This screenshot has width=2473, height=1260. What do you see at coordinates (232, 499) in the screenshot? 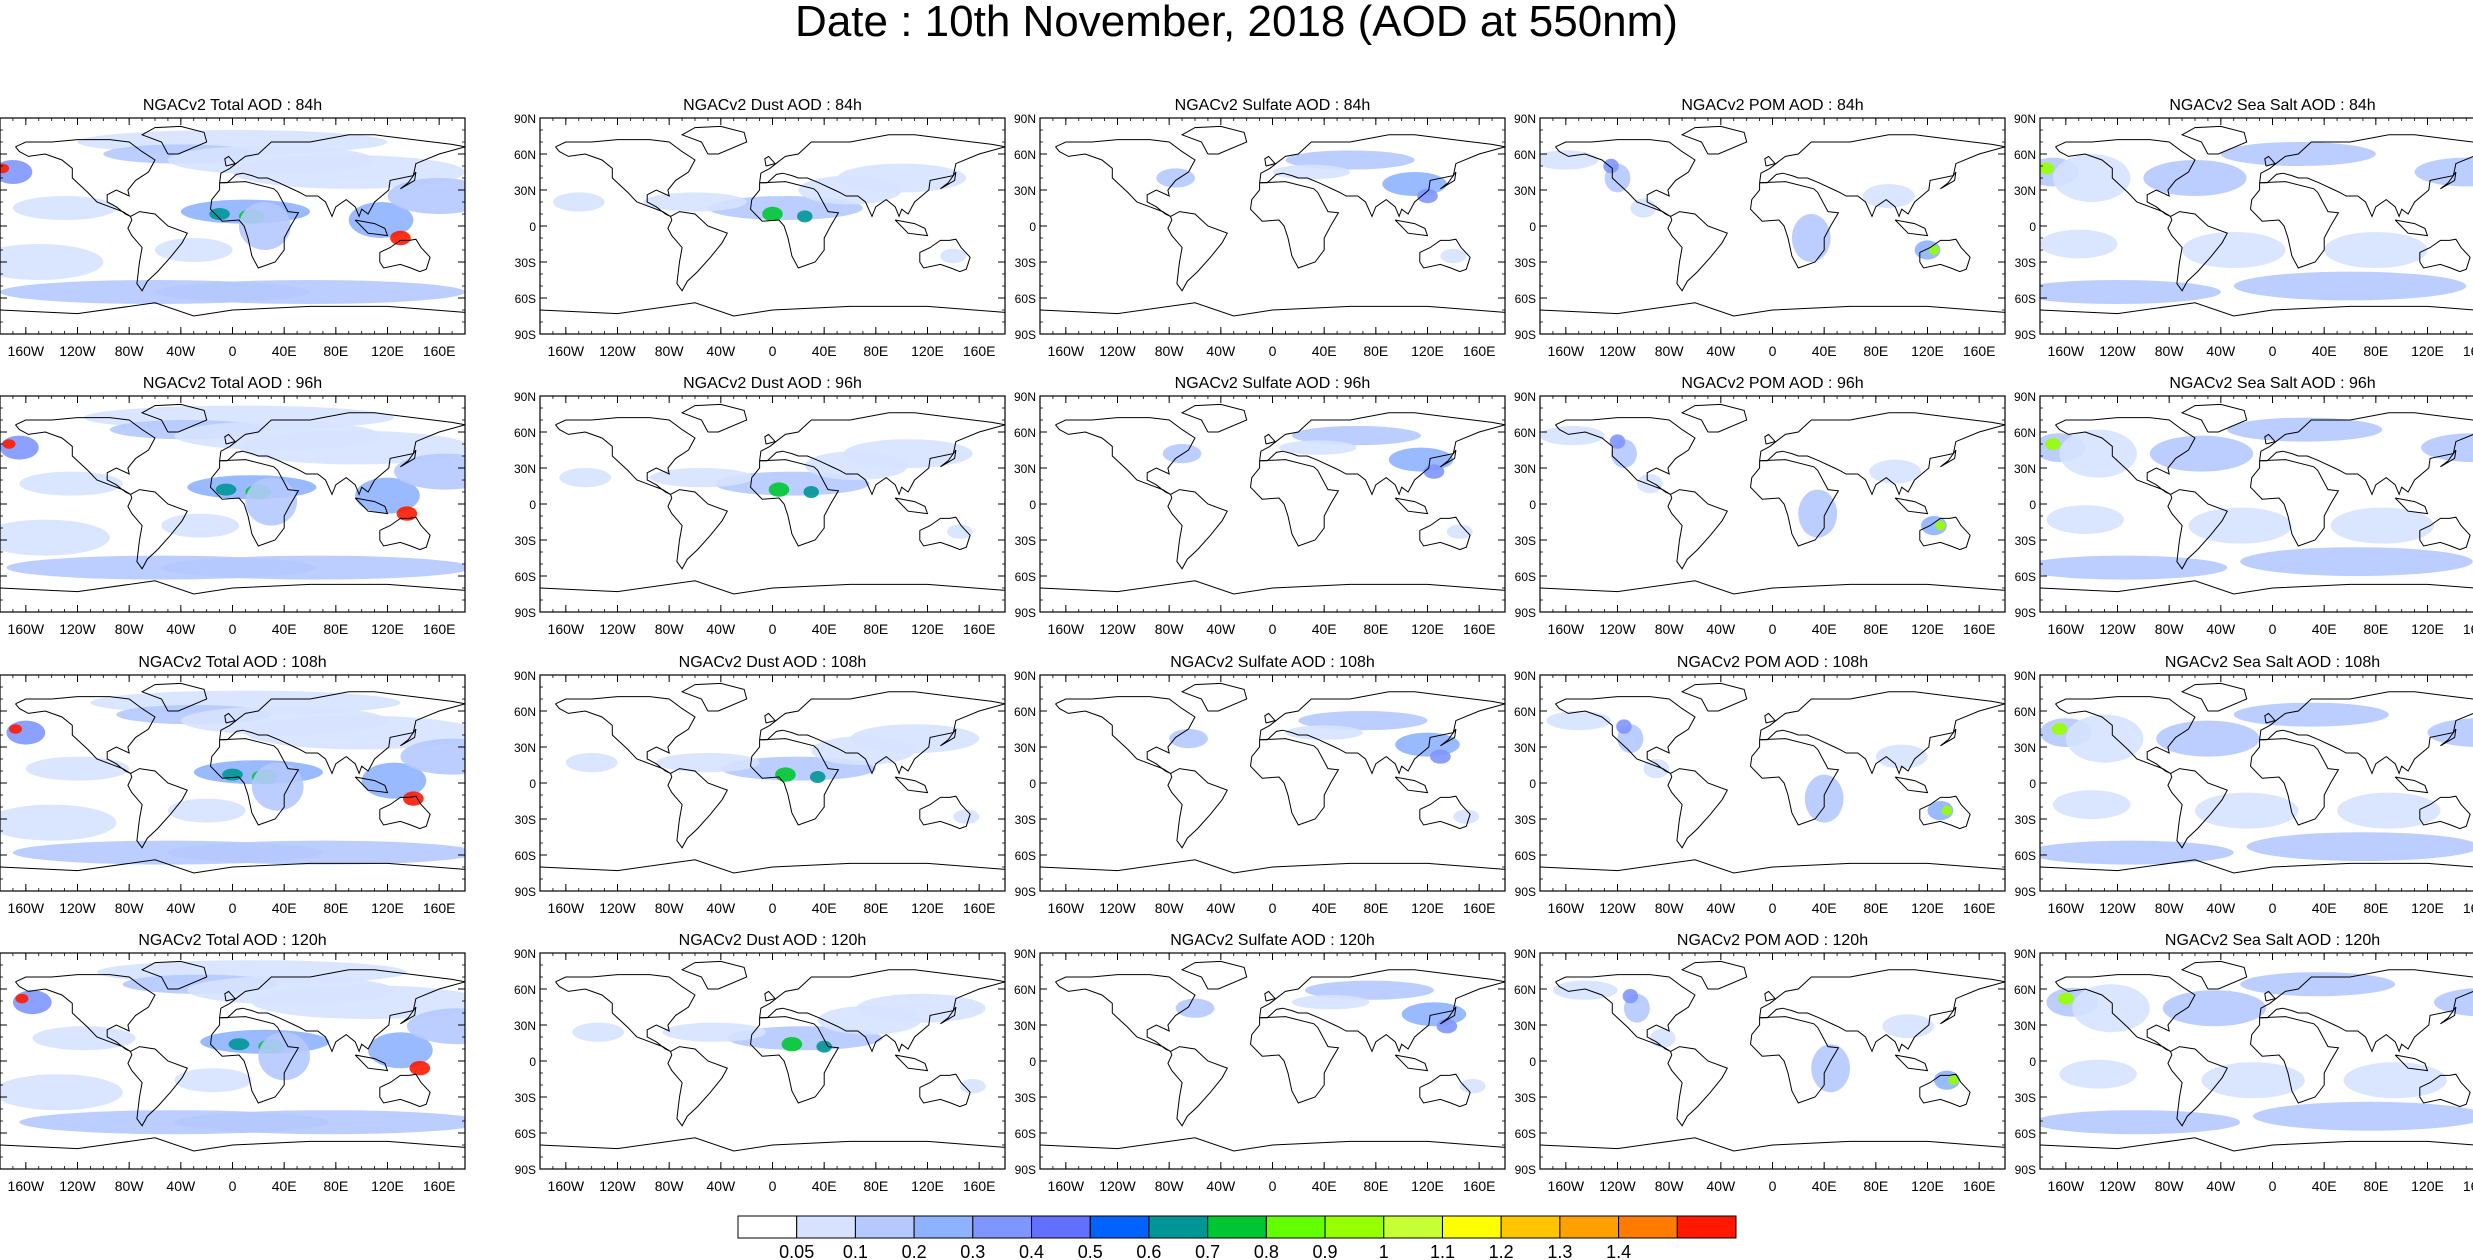
I see `aod-field` at bounding box center [232, 499].